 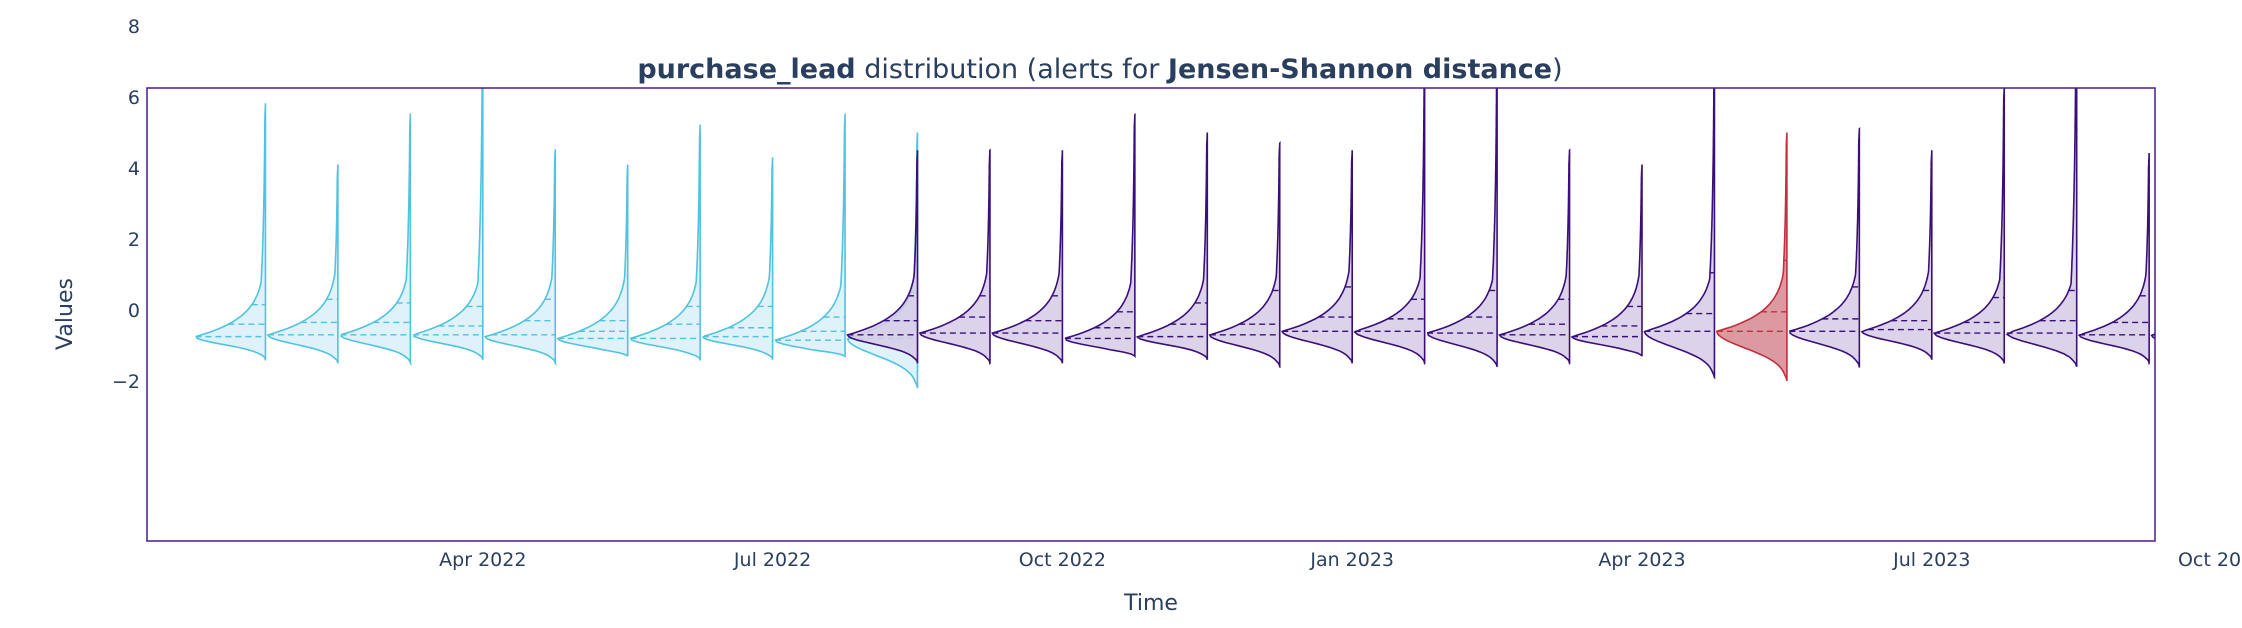 I want to click on x-tick-label: Oct 2022, so click(x=1062, y=560).